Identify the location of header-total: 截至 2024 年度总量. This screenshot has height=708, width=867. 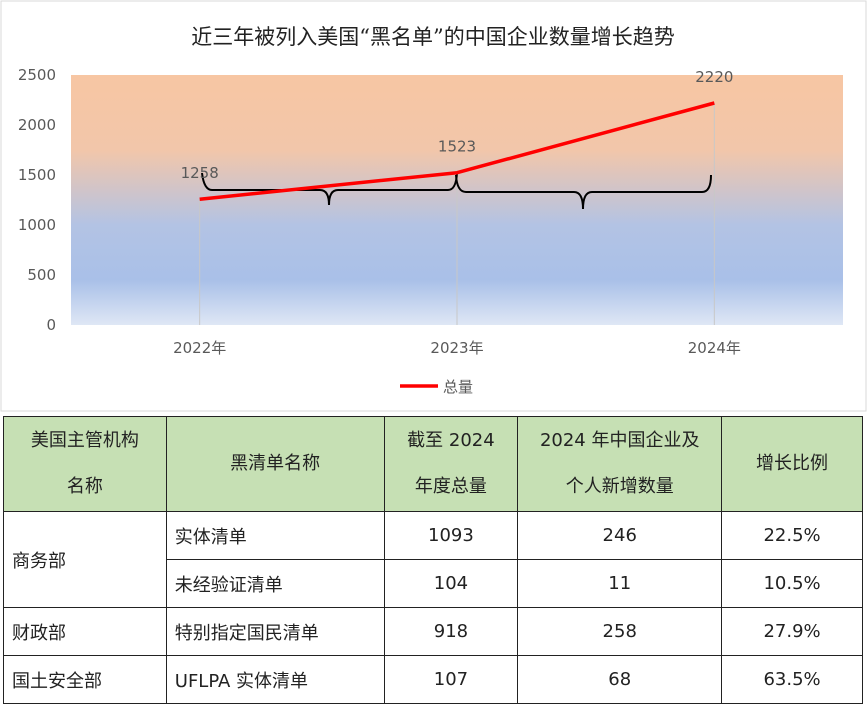
(451, 464).